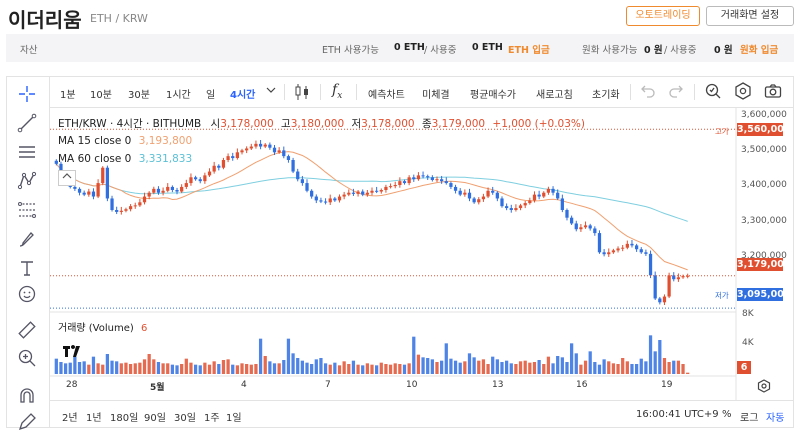  Describe the element at coordinates (606, 95) in the screenshot. I see `reset-button: 초기화` at that location.